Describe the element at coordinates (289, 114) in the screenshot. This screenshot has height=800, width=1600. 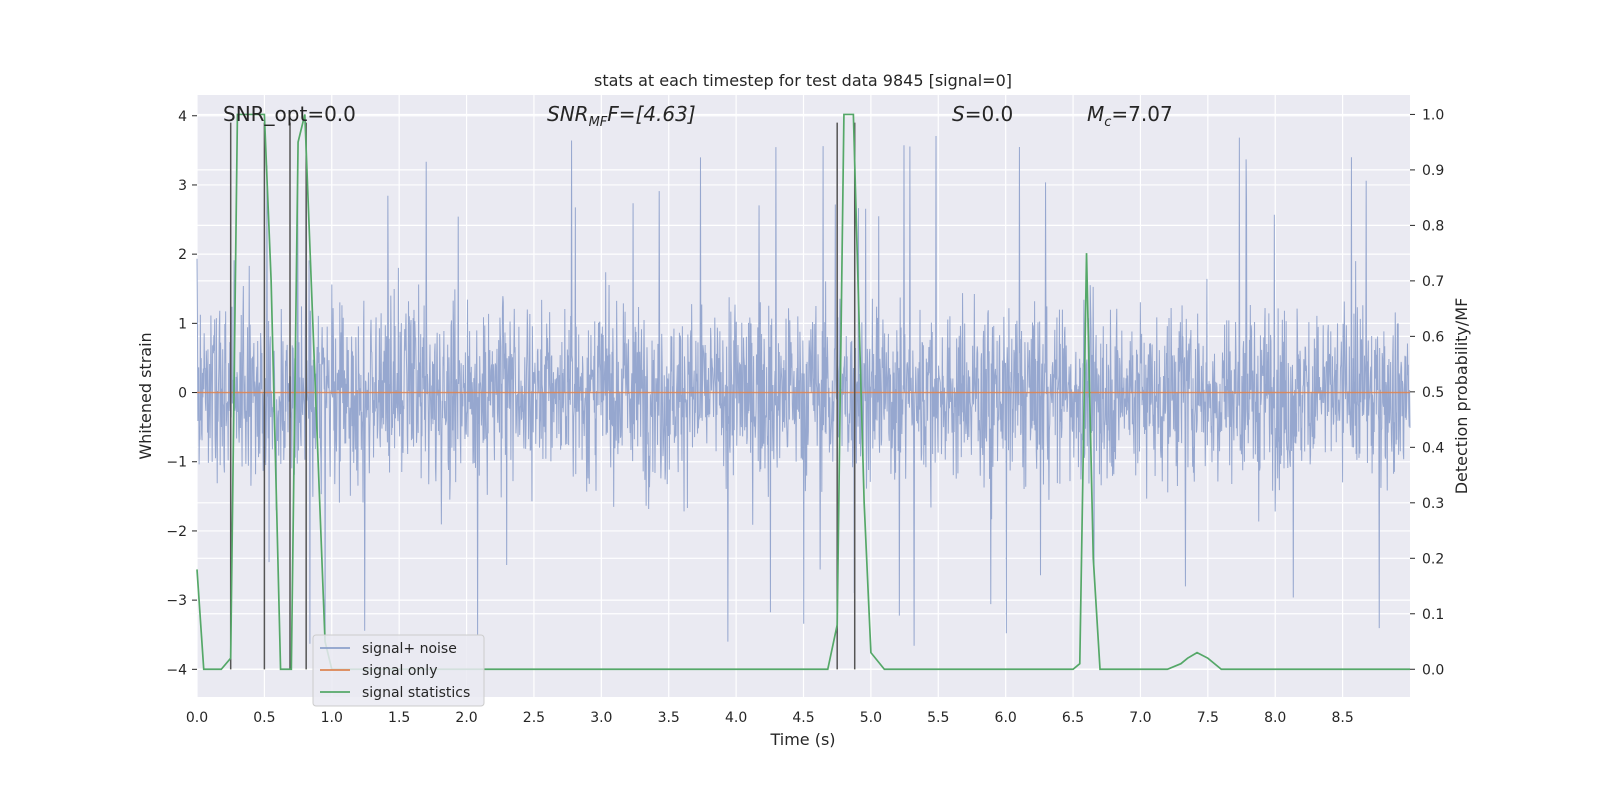
I see `annotation-snr-opt: SNR_opt=0.0` at that location.